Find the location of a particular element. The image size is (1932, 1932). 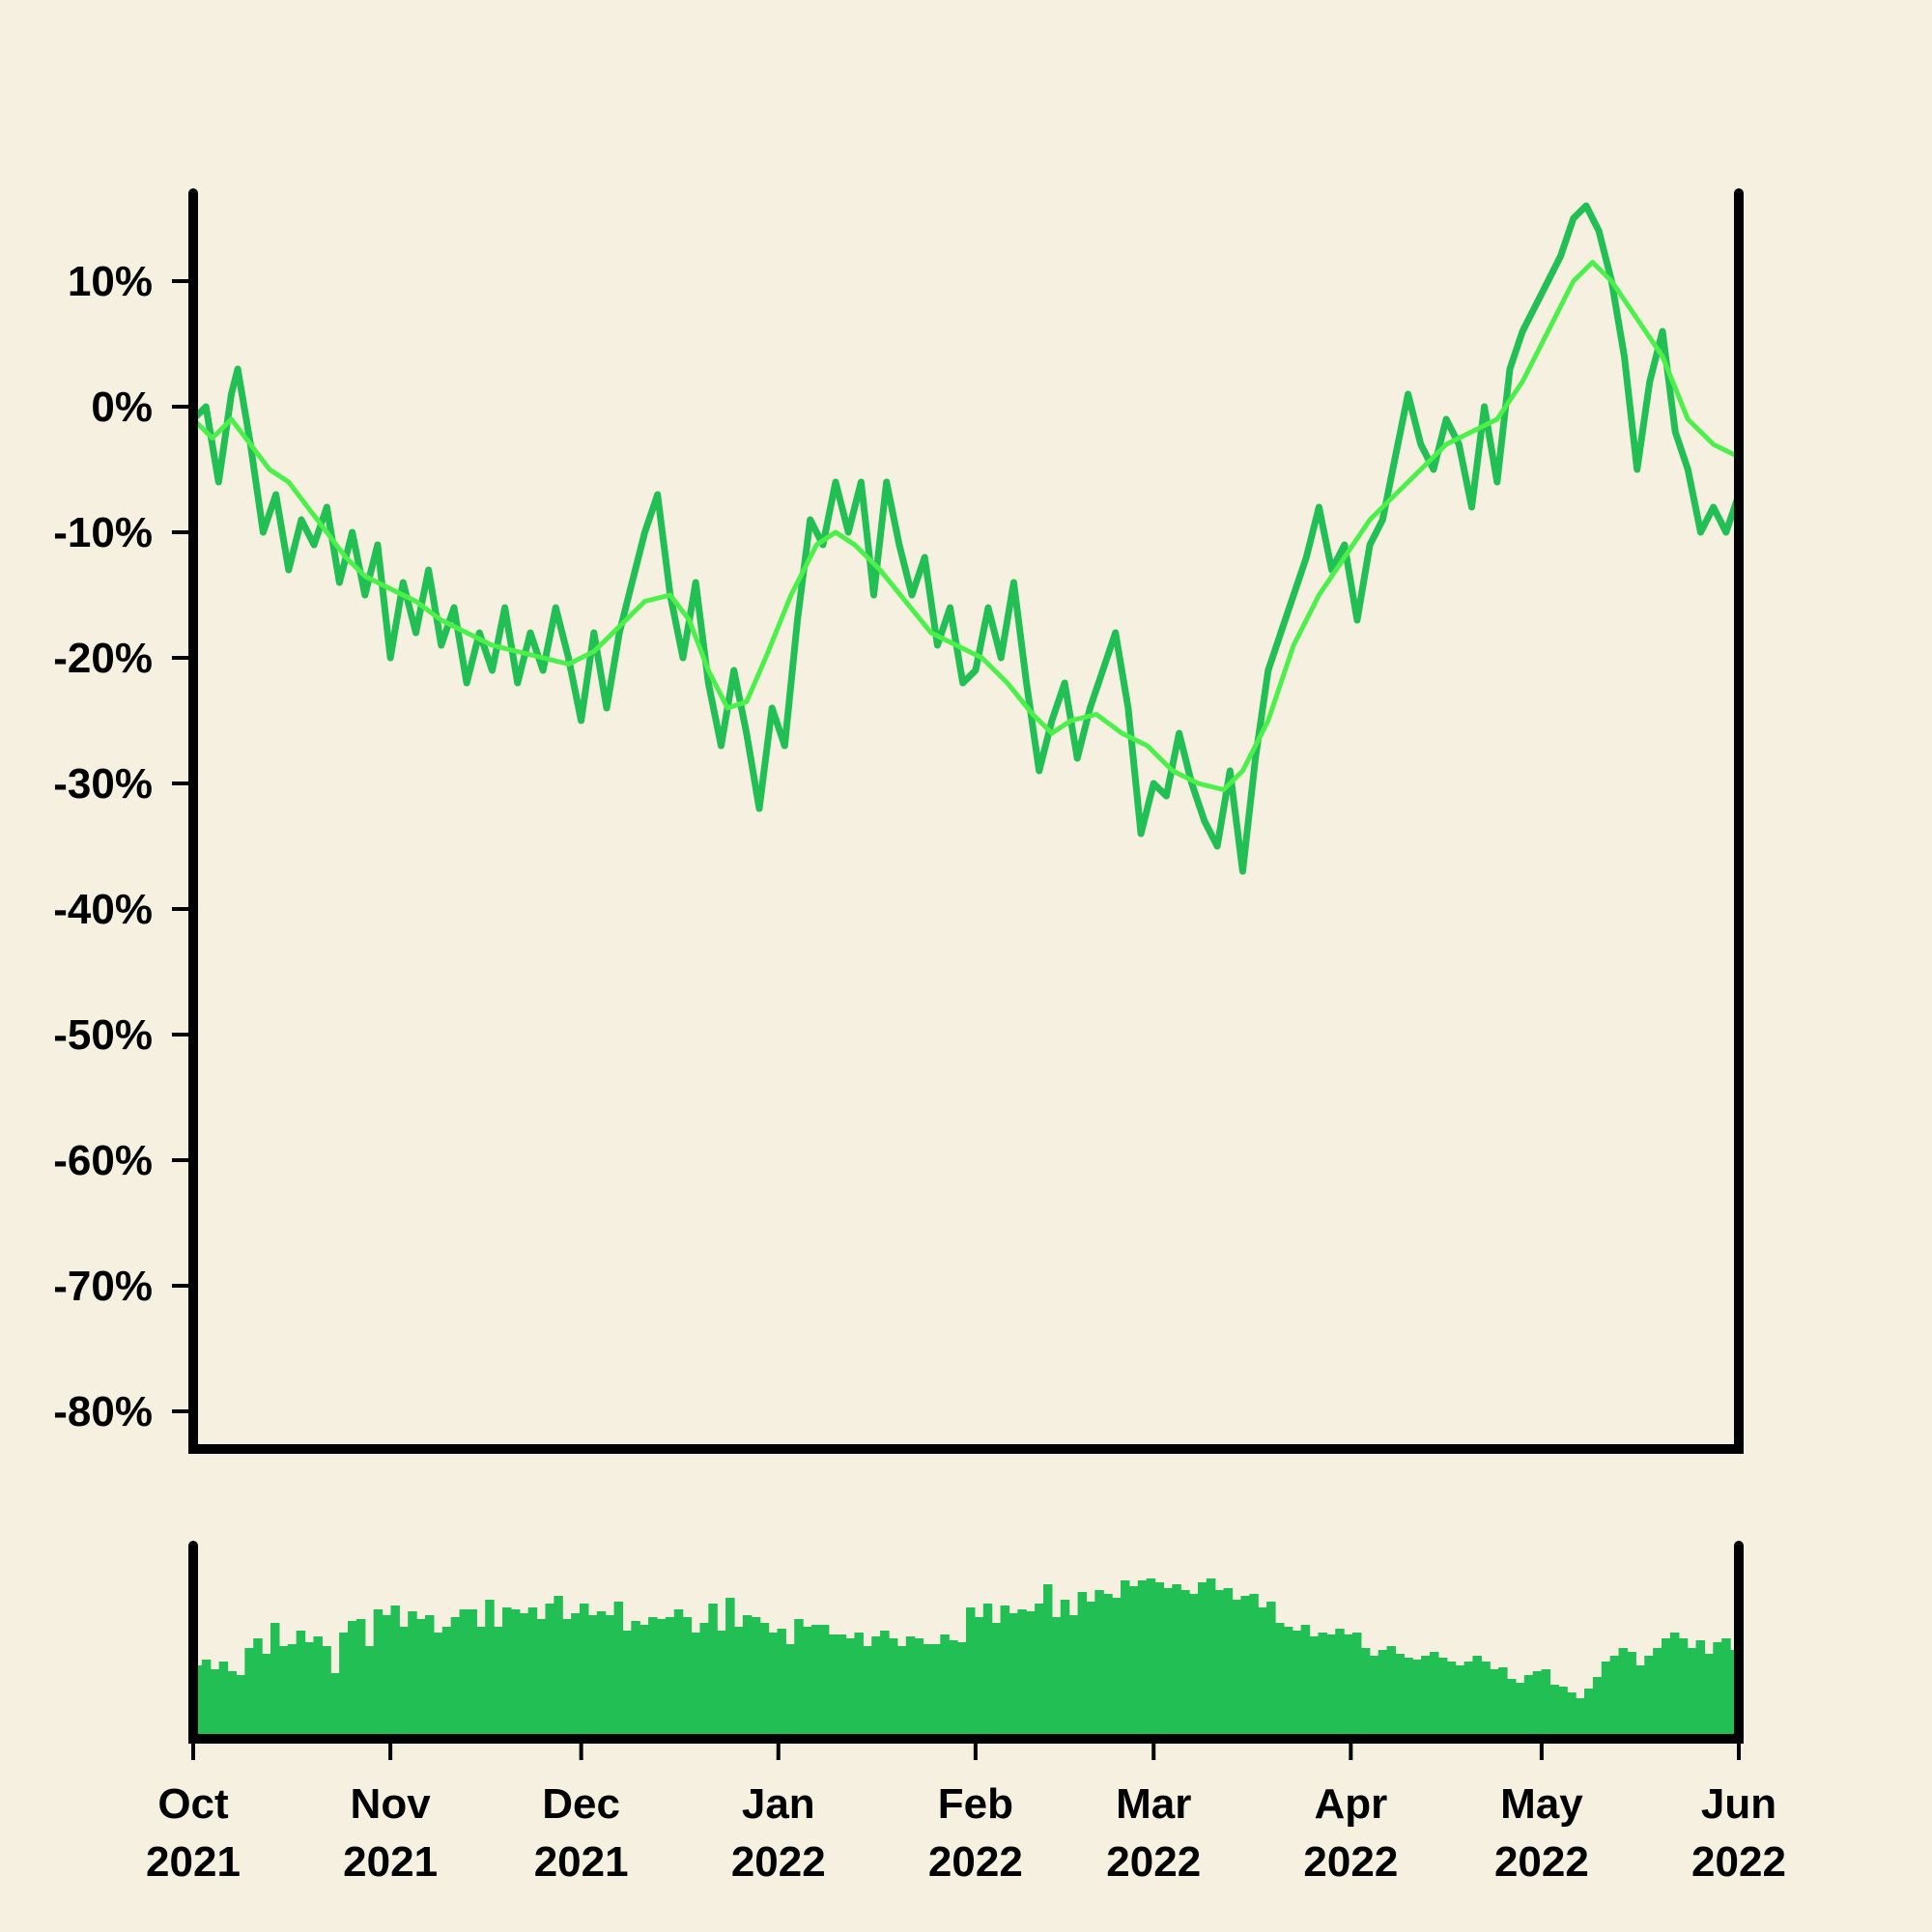

y-tick-label: -60% is located at coordinates (103, 1160).